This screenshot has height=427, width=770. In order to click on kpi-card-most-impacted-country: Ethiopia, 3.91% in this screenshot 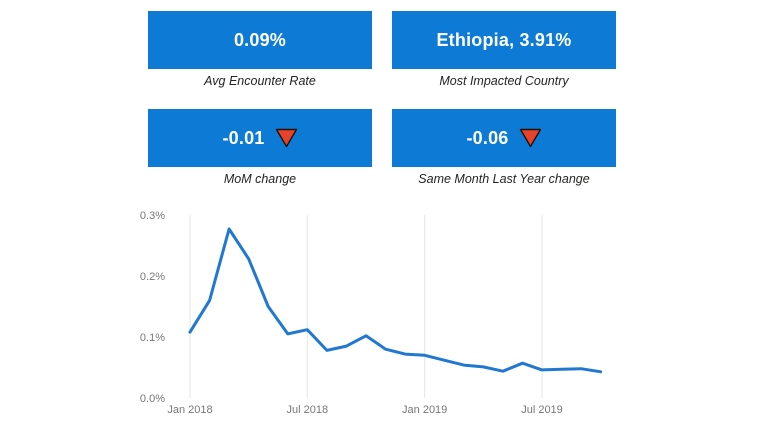, I will do `click(504, 40)`.